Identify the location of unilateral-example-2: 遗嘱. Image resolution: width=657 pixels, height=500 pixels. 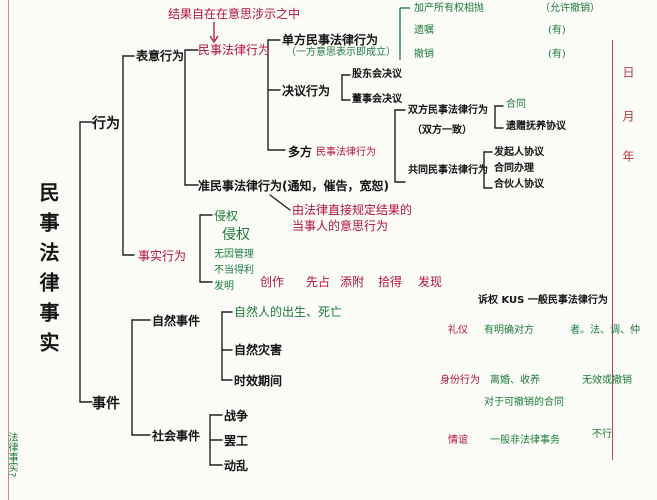
(424, 30).